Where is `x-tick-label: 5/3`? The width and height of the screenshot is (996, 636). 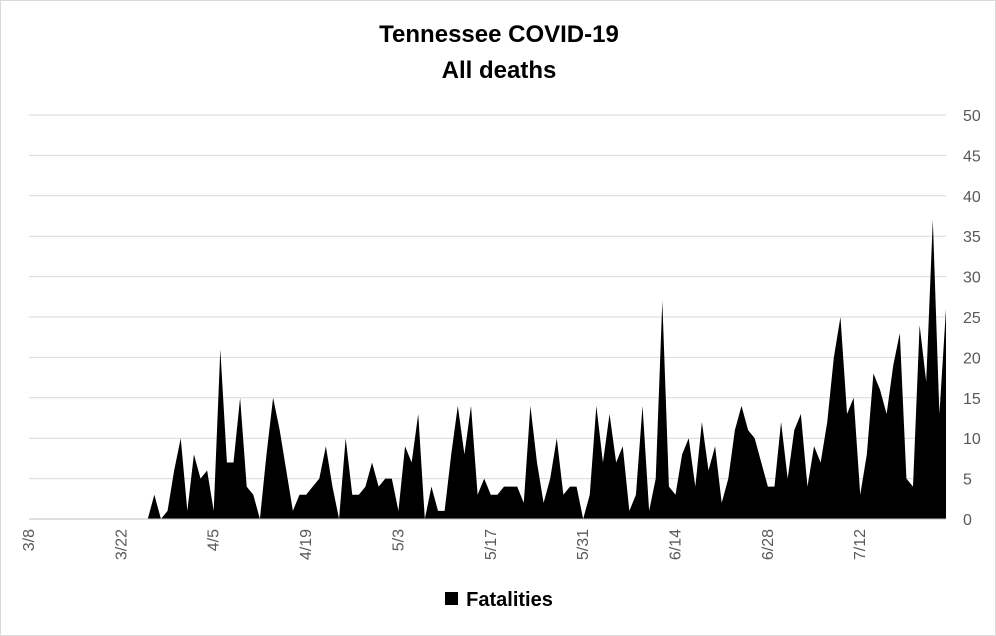 x-tick-label: 5/3 is located at coordinates (398, 540).